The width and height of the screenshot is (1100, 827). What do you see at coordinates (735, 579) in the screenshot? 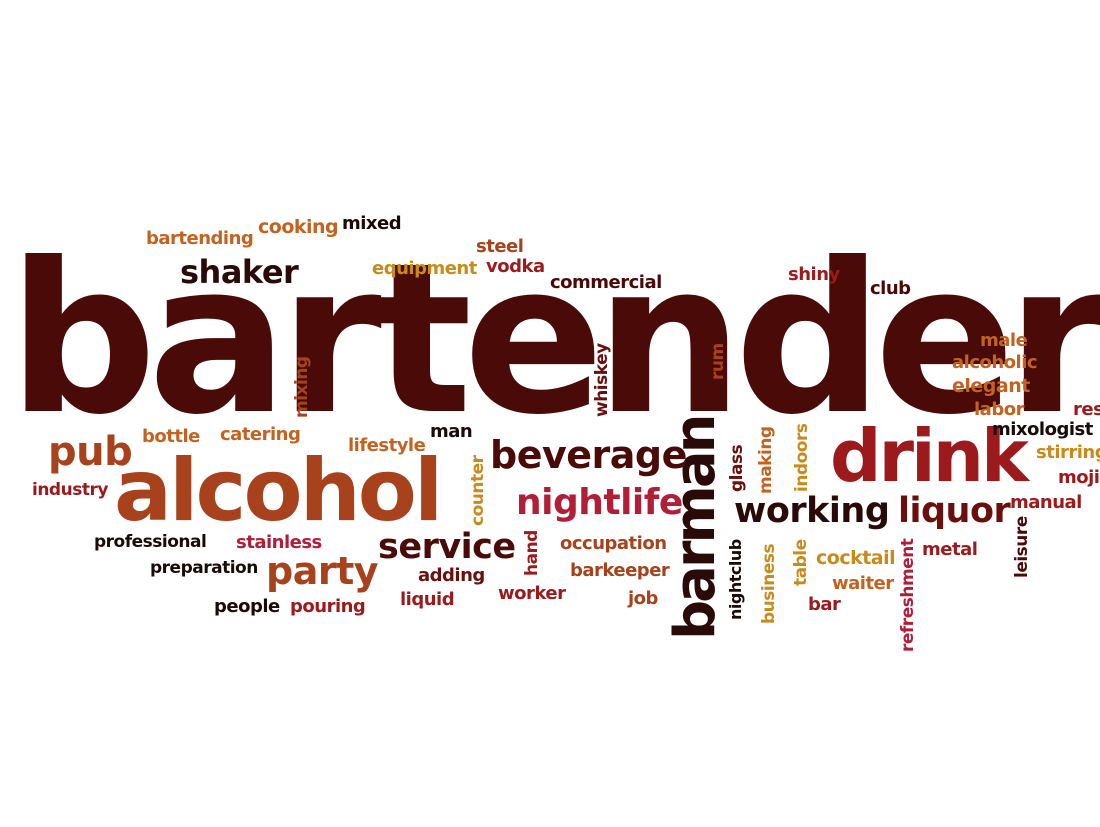
I see `word-nightclub: nightclub` at bounding box center [735, 579].